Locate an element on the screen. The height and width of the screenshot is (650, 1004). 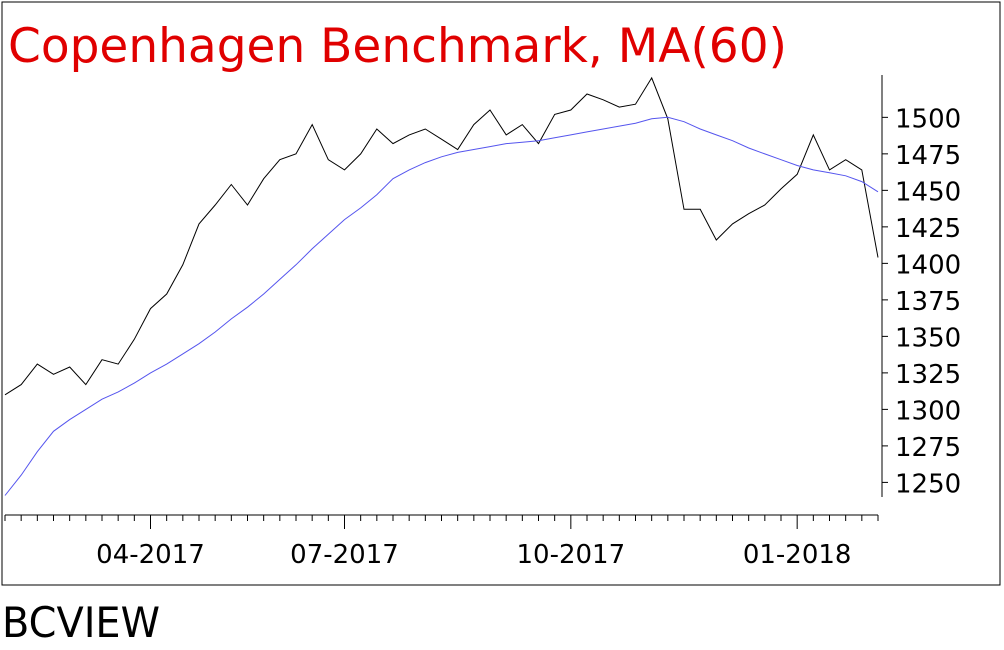
y-tick-label: 1300 is located at coordinates (928, 411).